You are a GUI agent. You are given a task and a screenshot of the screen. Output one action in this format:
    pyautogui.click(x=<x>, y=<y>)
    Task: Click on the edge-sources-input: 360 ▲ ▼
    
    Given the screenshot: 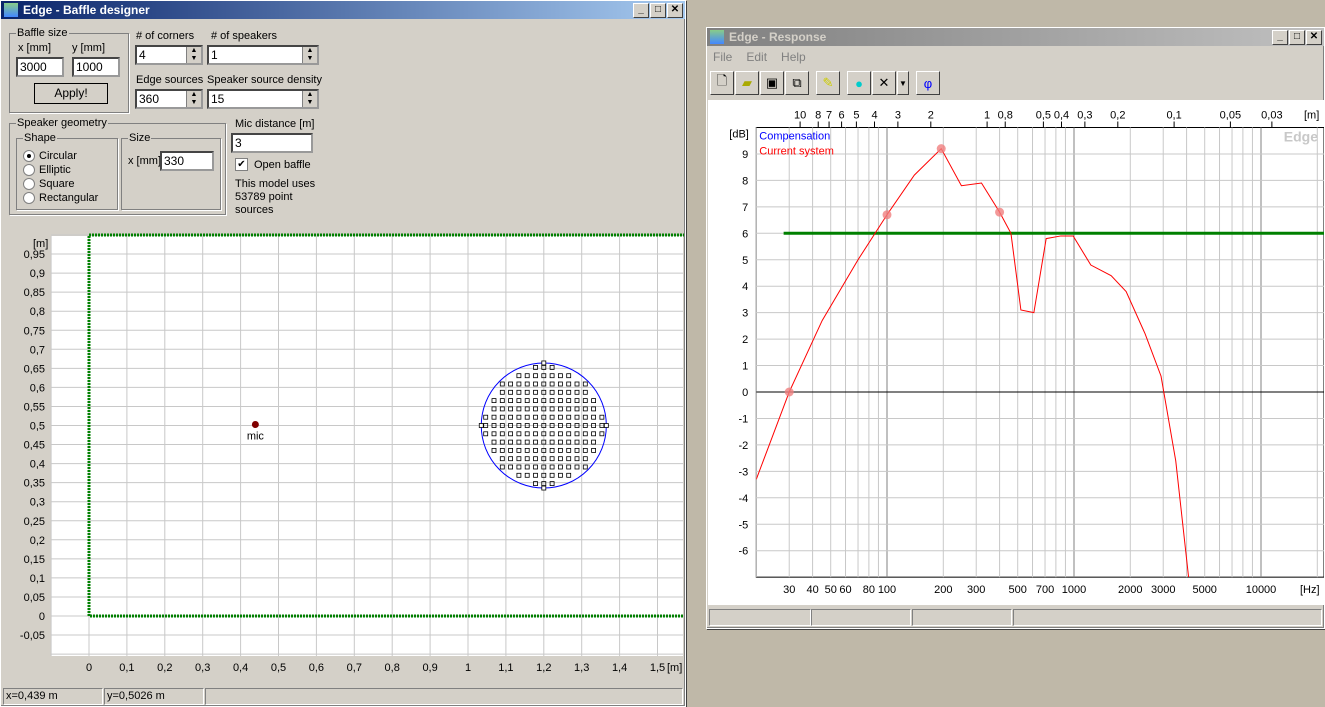 What is the action you would take?
    pyautogui.click(x=169, y=99)
    